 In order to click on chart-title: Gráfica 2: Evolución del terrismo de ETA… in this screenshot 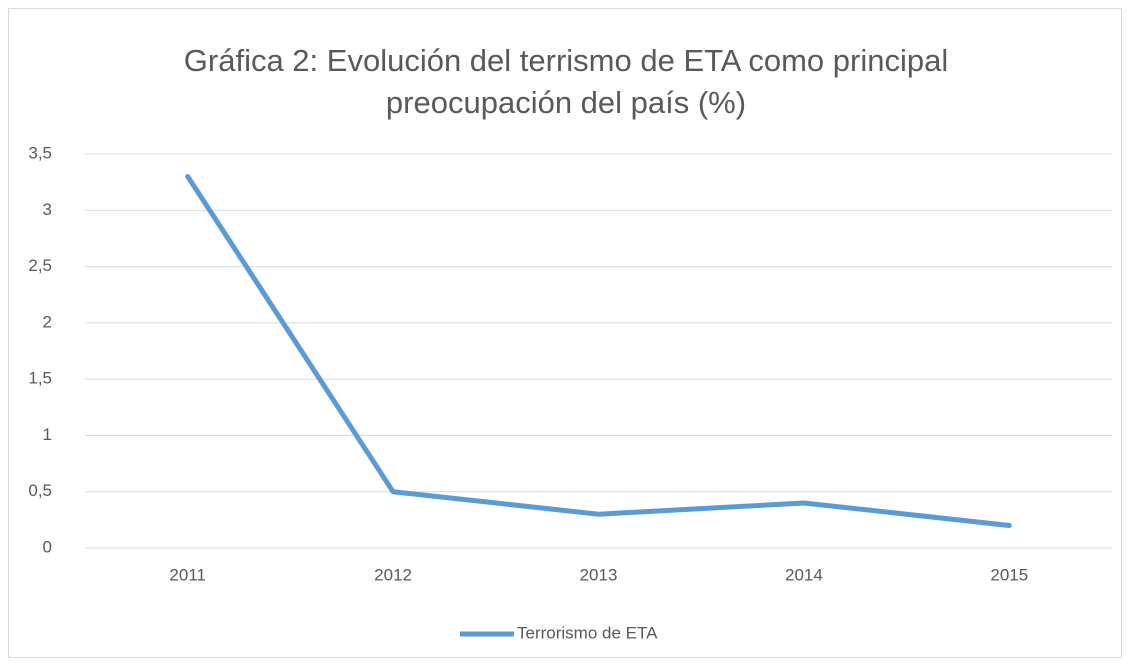, I will do `click(566, 81)`.